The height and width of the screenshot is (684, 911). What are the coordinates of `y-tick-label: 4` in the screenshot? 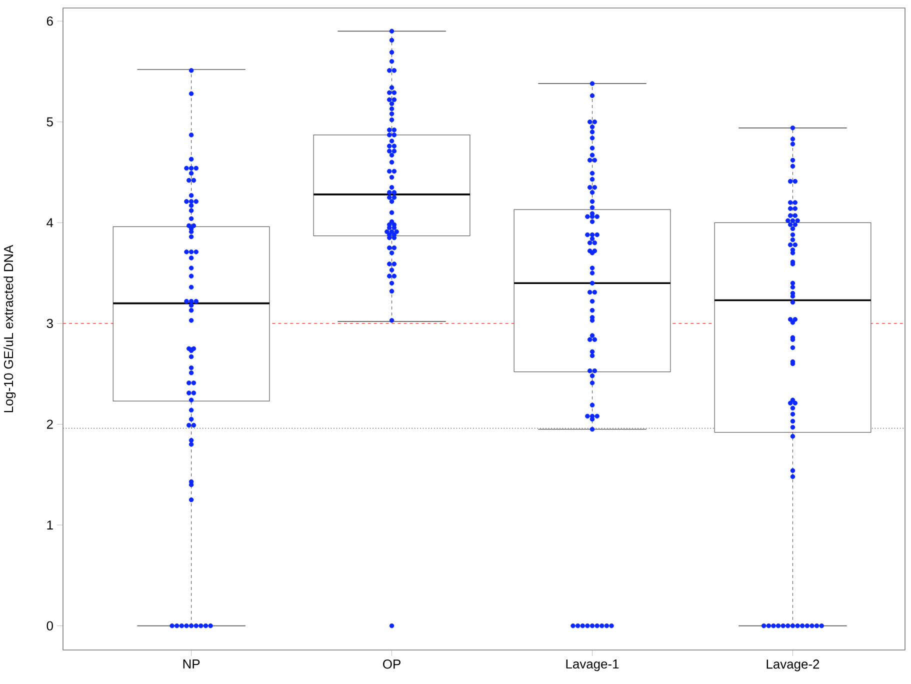 It's located at (50, 223).